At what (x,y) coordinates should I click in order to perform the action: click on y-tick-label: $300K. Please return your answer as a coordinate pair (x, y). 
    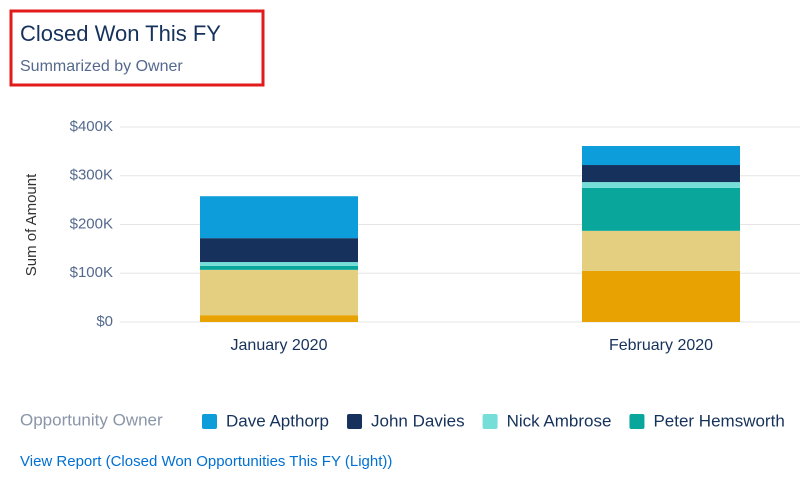
    Looking at the image, I should click on (91, 175).